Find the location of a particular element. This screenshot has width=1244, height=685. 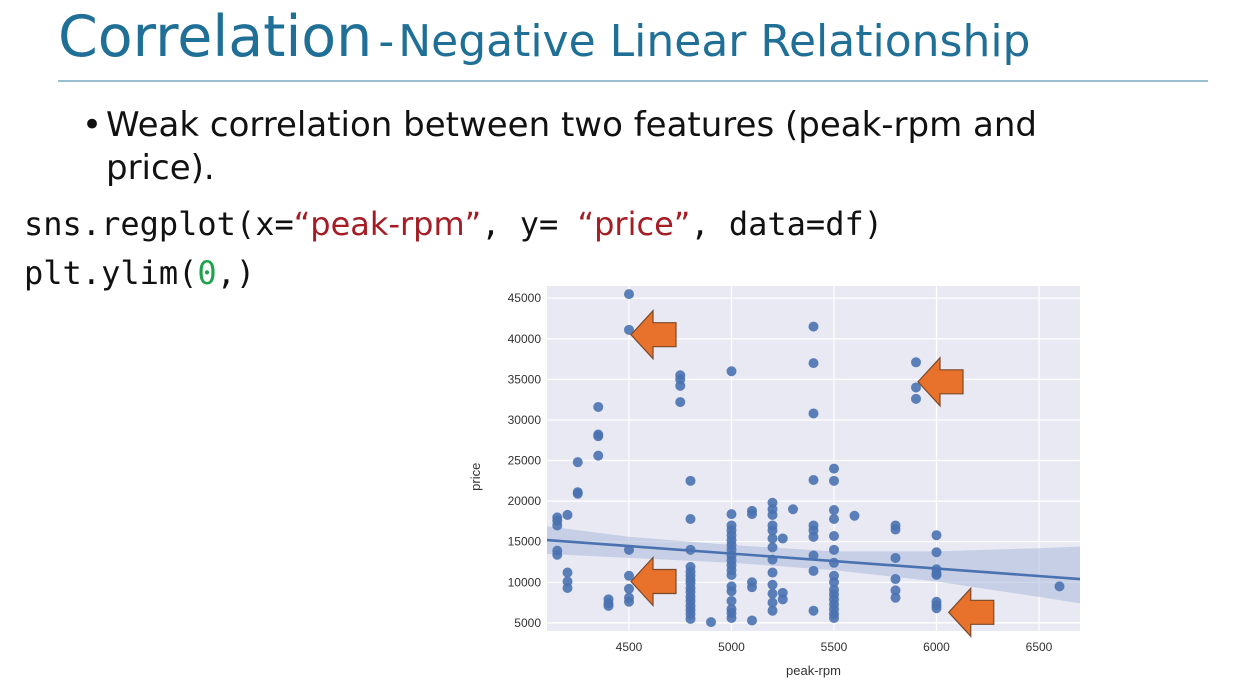

code-string-price: “price” is located at coordinates (634, 224).